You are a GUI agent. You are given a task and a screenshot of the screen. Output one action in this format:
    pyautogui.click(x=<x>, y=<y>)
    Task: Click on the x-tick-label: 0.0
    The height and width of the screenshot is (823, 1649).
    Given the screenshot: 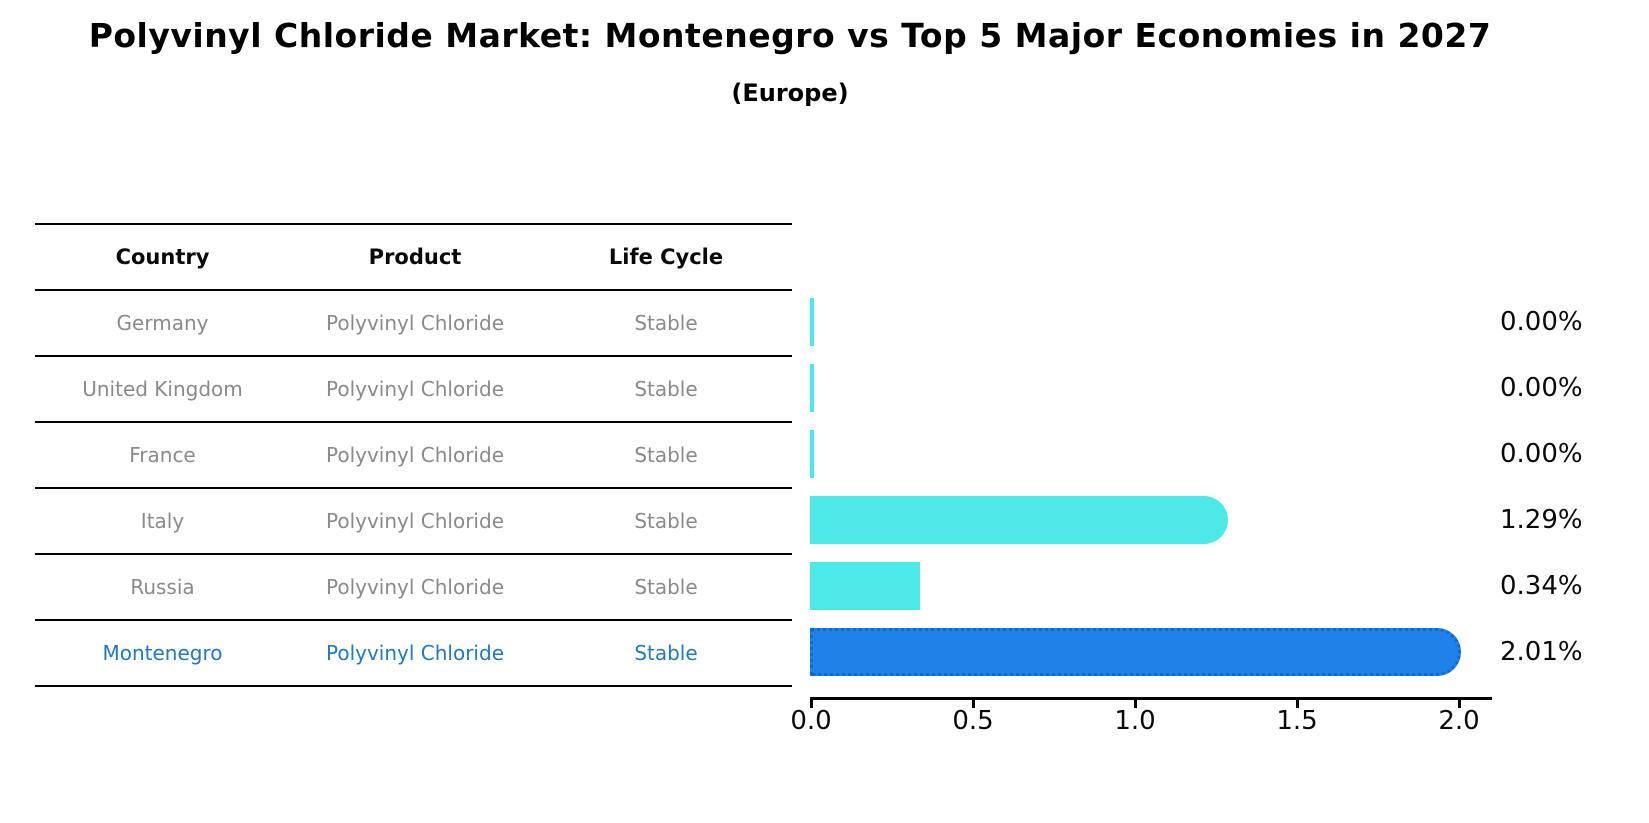 What is the action you would take?
    pyautogui.click(x=811, y=721)
    